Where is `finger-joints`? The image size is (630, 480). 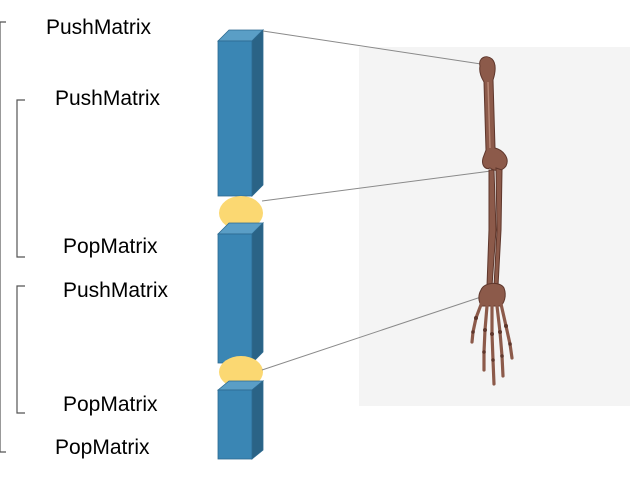 finger-joints is located at coordinates (491, 339).